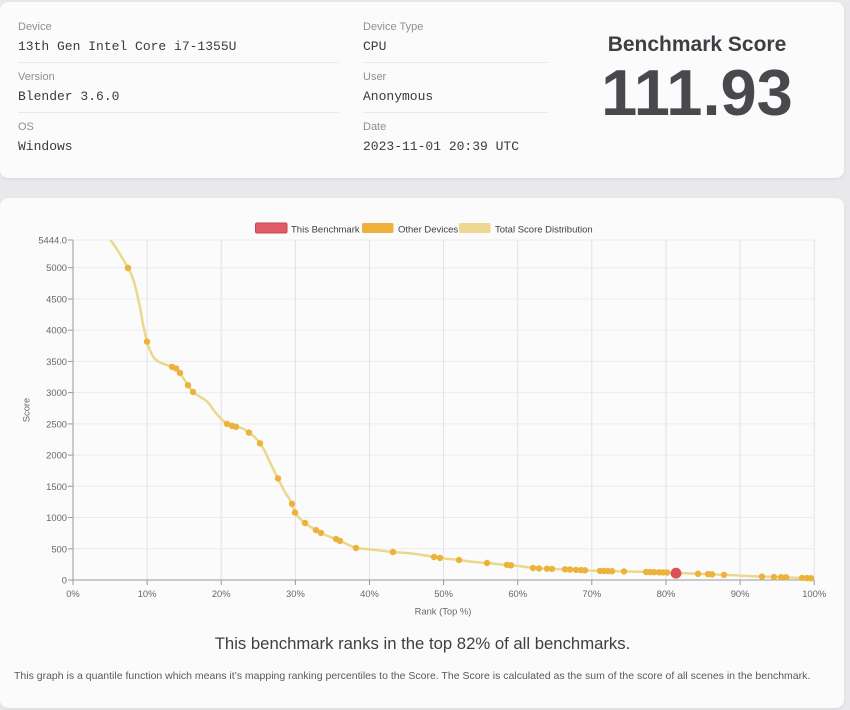  I want to click on svg-text: 3500, so click(56, 361).